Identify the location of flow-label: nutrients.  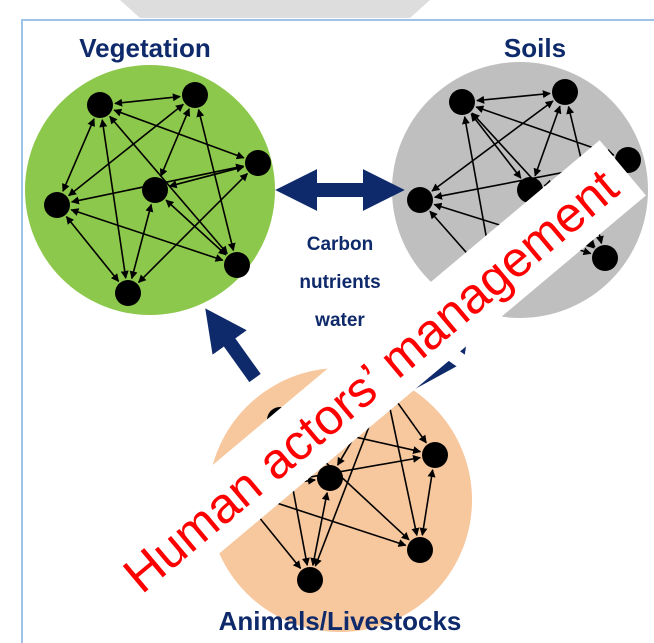
(339, 282).